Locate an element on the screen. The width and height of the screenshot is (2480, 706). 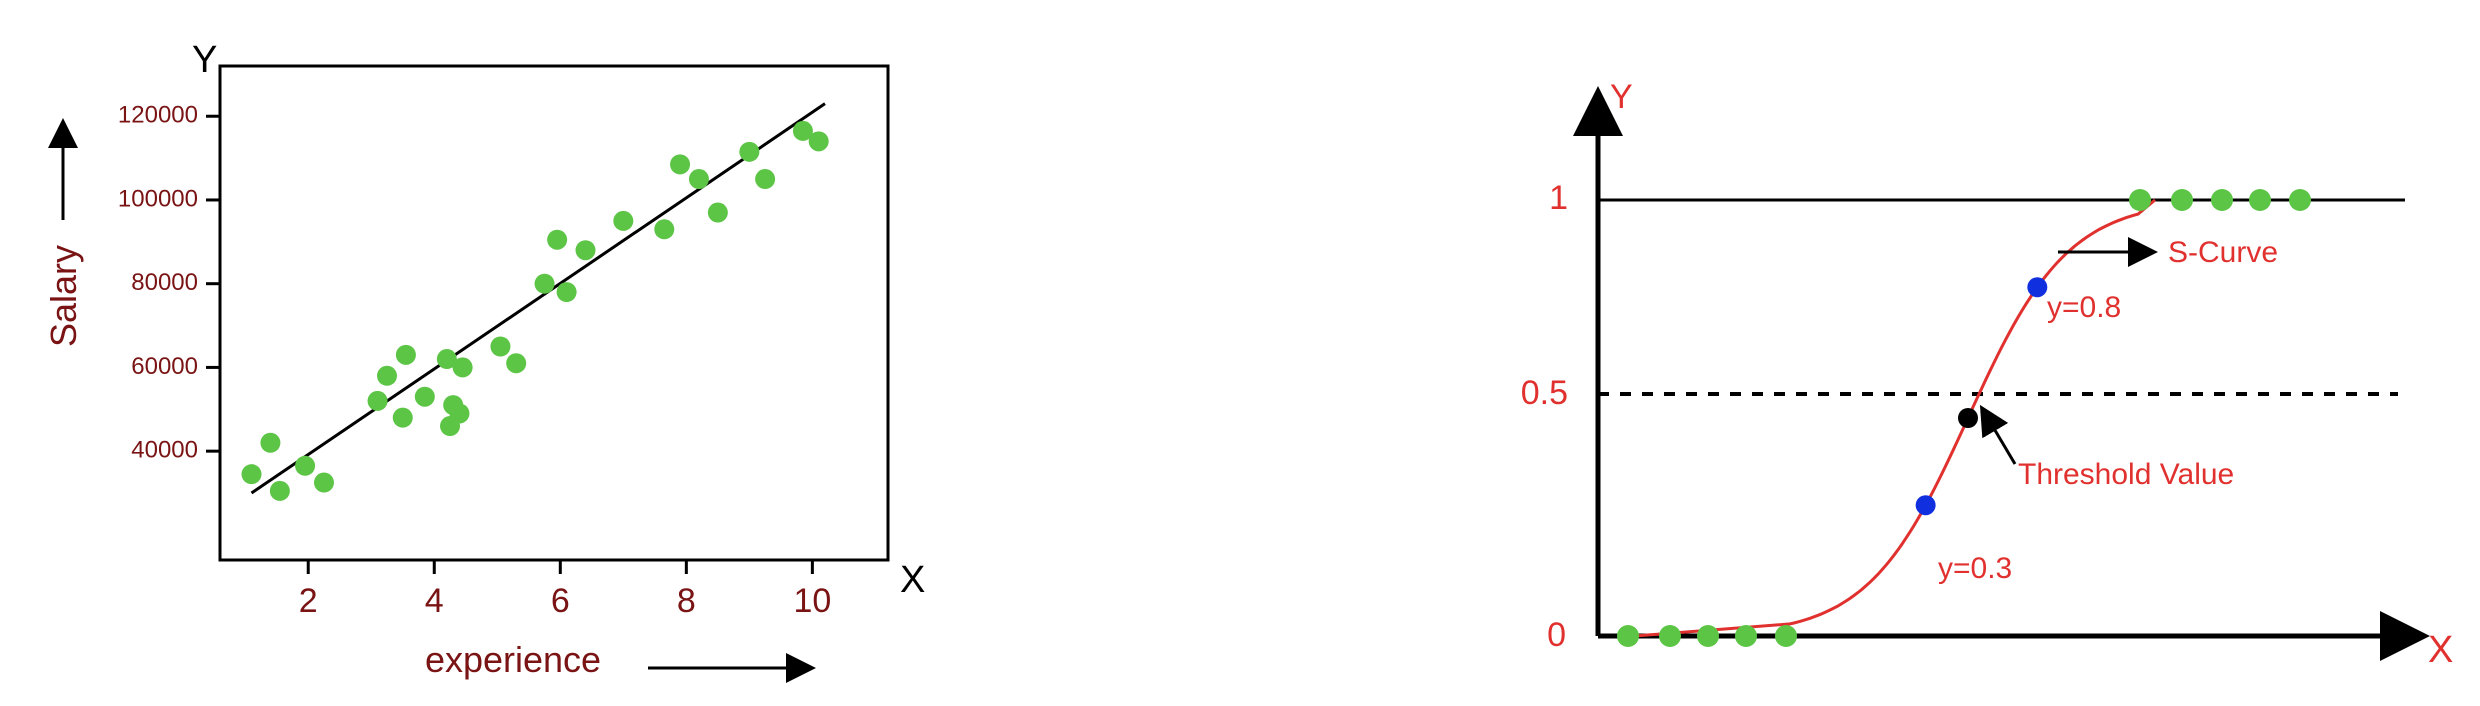
y-axis-title: Salary is located at coordinates (63, 296).